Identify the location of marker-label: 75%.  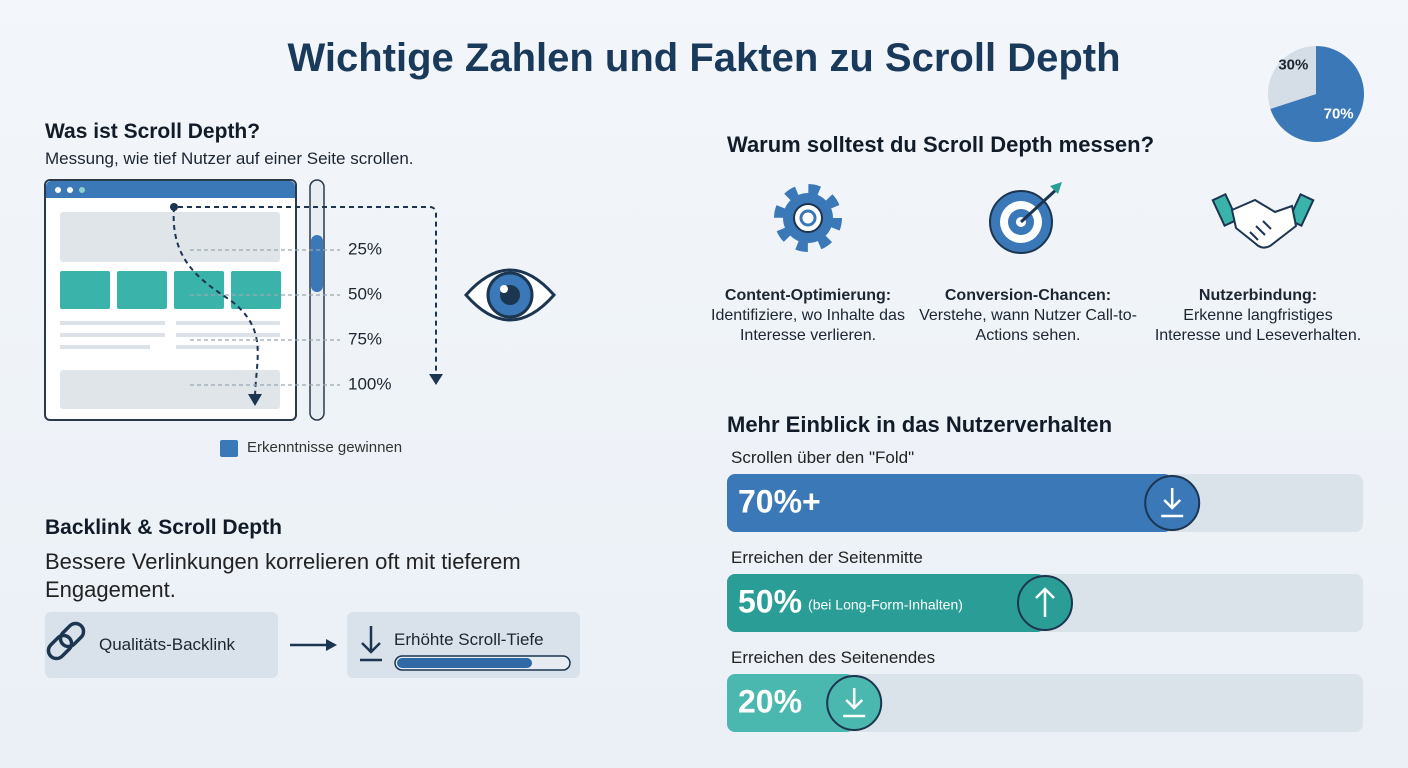
(365, 338).